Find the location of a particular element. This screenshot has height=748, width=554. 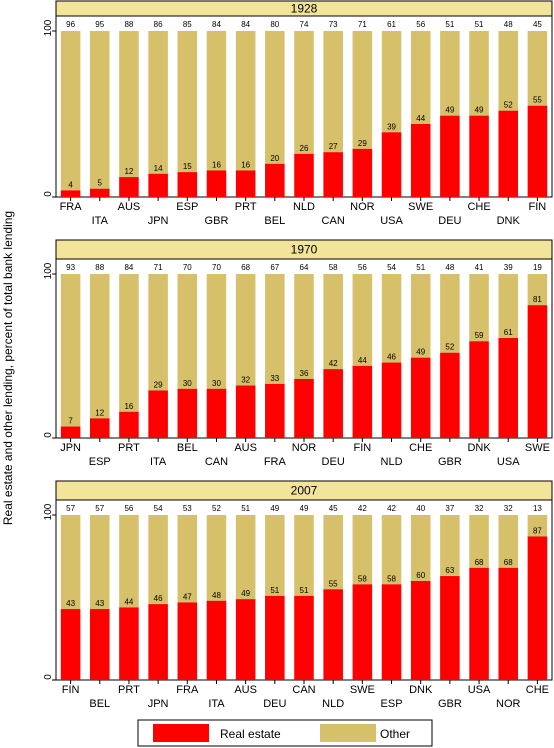

category-label: BEL is located at coordinates (274, 221).